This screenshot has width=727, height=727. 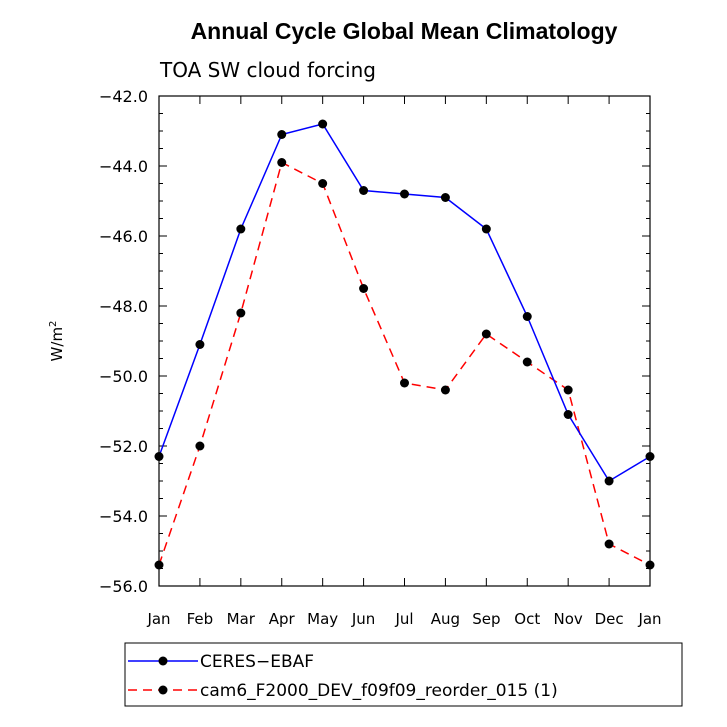 What do you see at coordinates (241, 619) in the screenshot?
I see `x-tick-label: Mar` at bounding box center [241, 619].